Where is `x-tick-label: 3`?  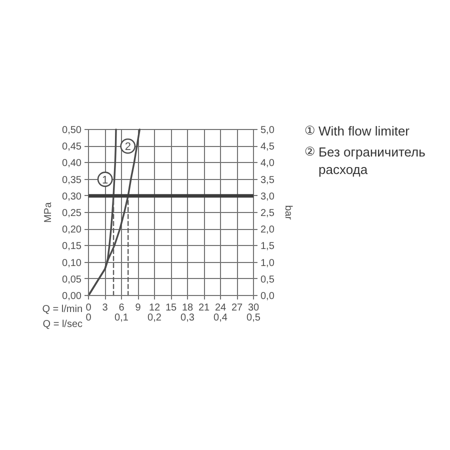 x-tick-label: 3 is located at coordinates (105, 308).